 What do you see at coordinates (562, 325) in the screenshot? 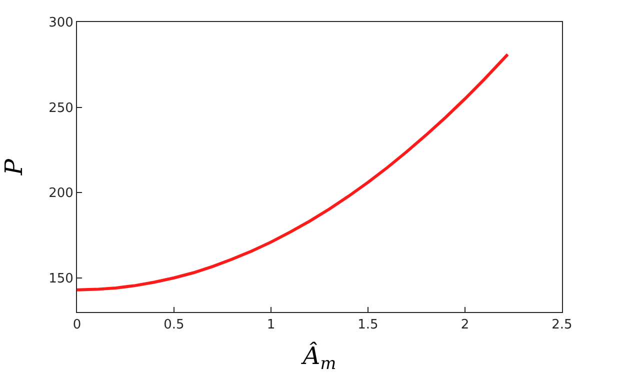
I see `x-tick-label: 2.5` at bounding box center [562, 325].